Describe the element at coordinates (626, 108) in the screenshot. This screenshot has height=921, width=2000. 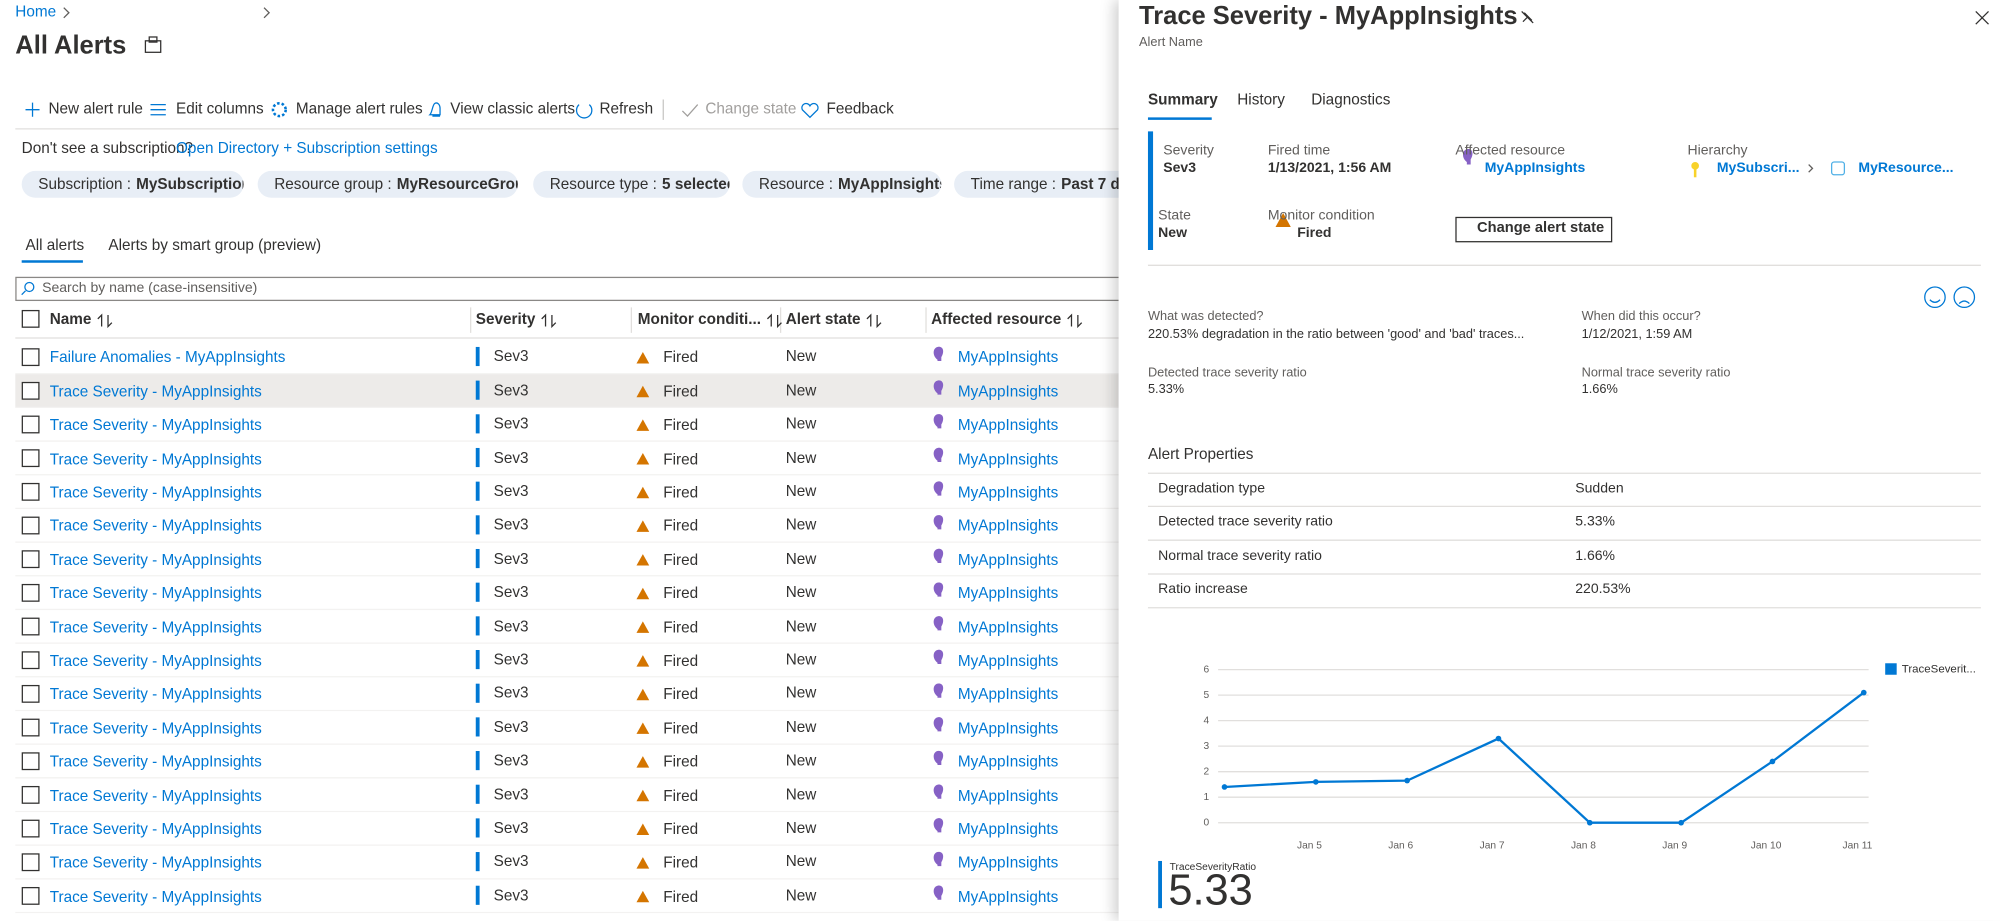
I see `toolbar-button: Refresh` at that location.